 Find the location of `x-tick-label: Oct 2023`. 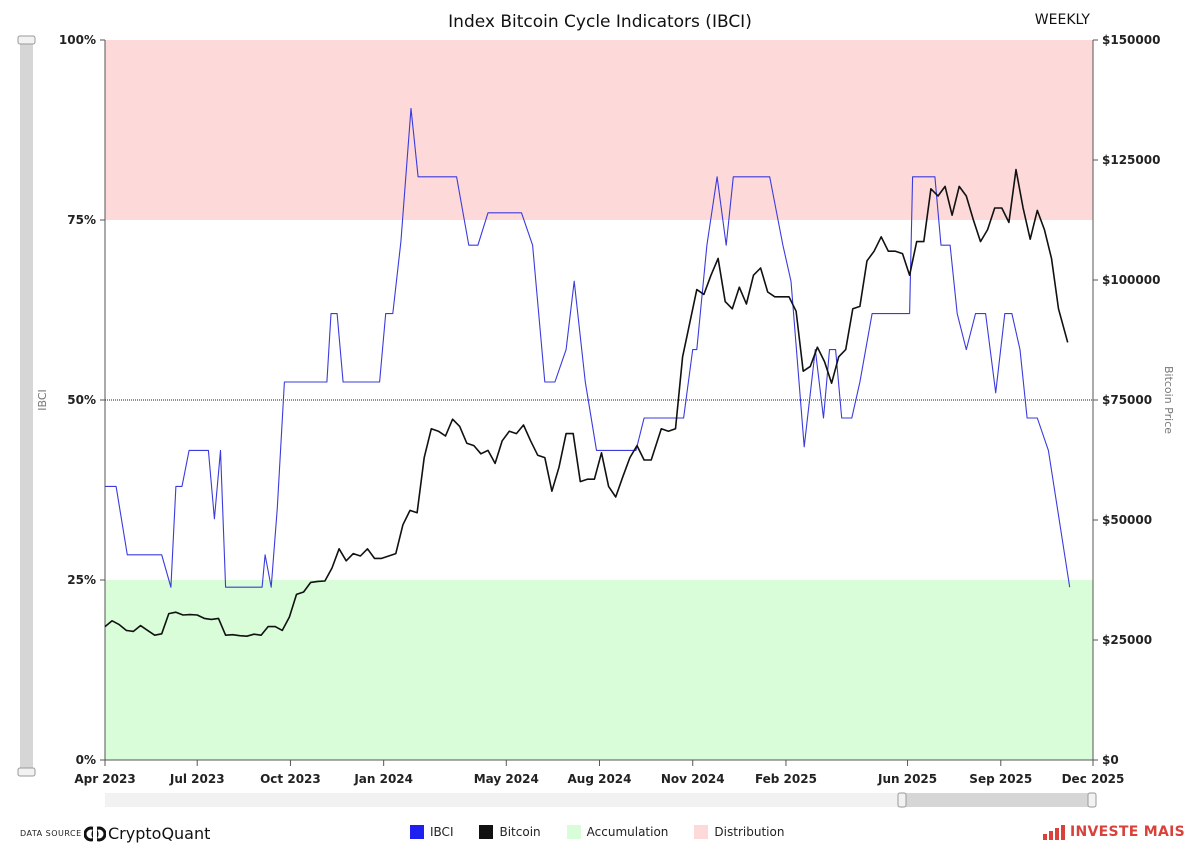

x-tick-label: Oct 2023 is located at coordinates (290, 779).